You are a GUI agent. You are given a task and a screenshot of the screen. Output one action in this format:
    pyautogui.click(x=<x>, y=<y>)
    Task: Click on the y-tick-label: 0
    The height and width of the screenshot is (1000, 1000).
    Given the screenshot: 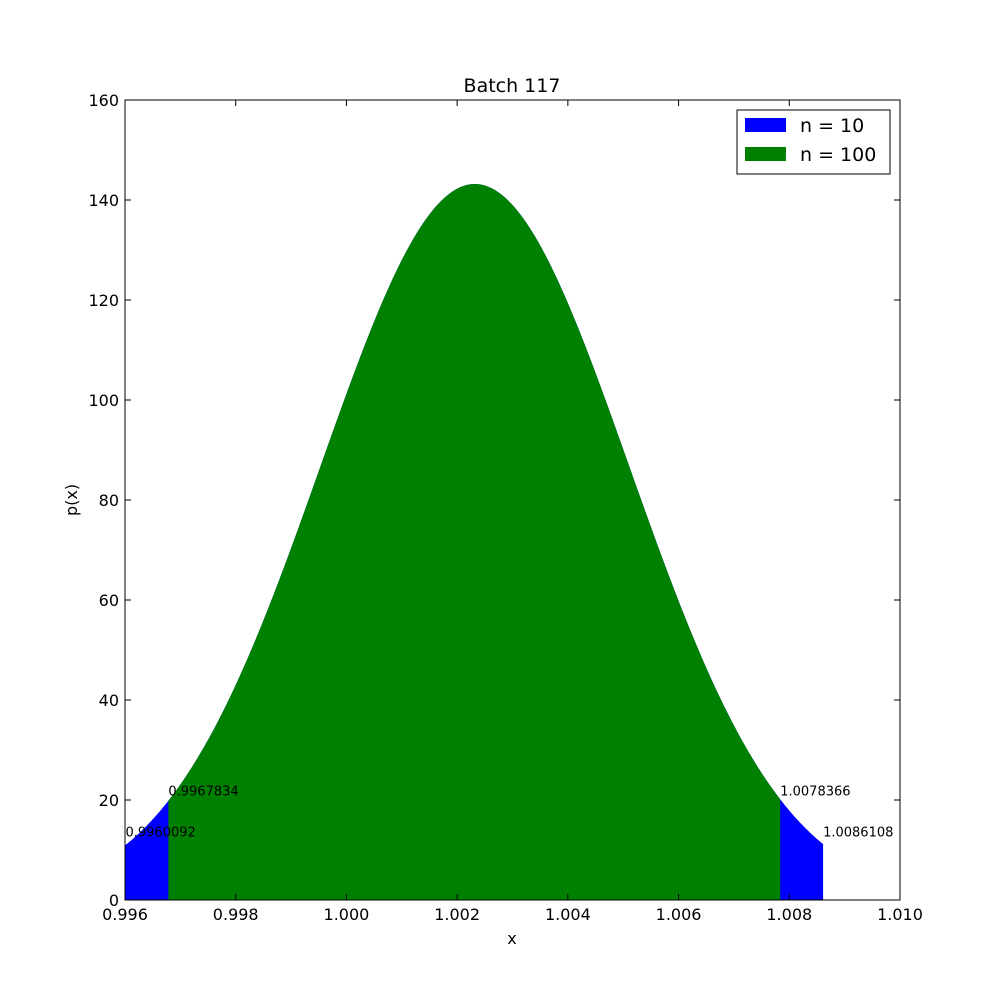 What is the action you would take?
    pyautogui.click(x=114, y=900)
    